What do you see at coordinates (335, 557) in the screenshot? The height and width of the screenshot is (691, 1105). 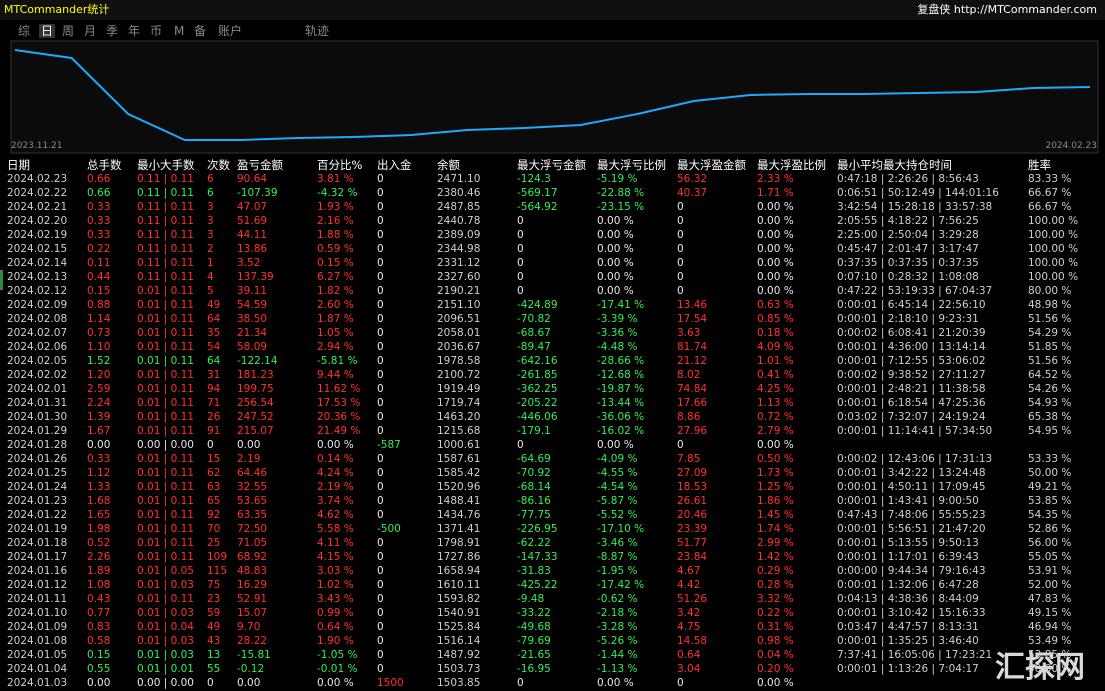 I see `percent: 4.15 %` at bounding box center [335, 557].